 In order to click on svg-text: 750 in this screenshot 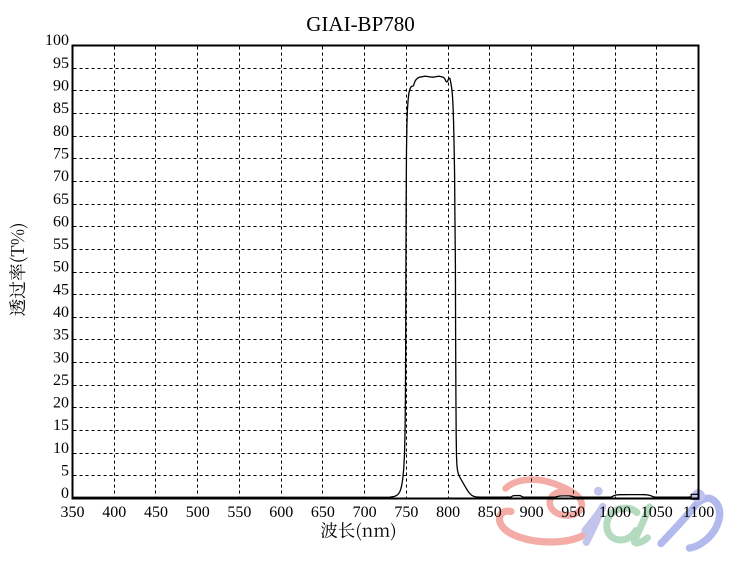, I will do `click(406, 512)`.